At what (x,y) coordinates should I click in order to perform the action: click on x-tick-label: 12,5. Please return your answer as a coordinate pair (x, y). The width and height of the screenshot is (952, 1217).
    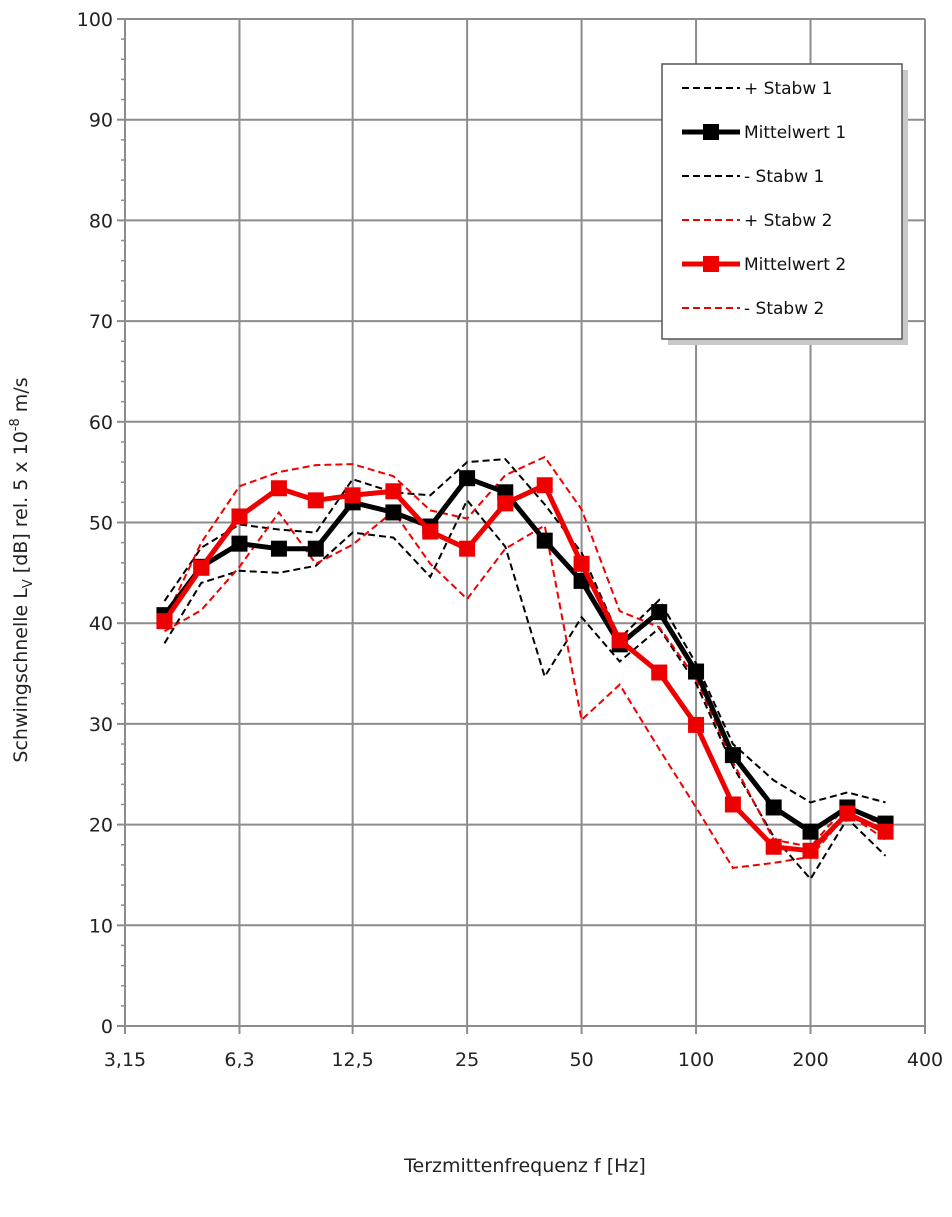
    Looking at the image, I should click on (352, 1060).